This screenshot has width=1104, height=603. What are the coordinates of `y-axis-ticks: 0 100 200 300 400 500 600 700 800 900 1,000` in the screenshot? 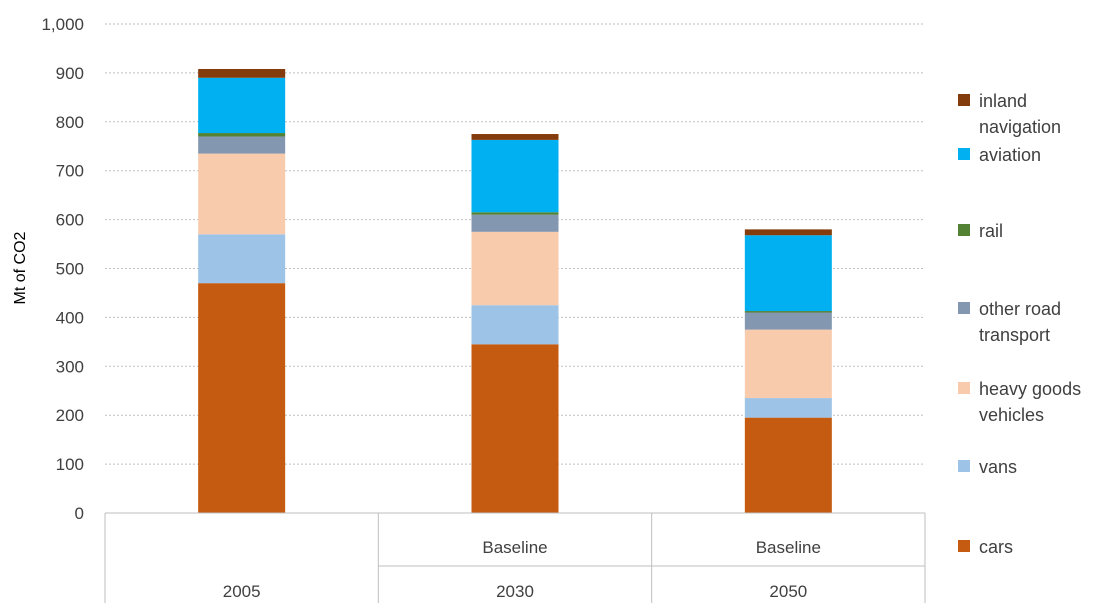 It's located at (62, 269).